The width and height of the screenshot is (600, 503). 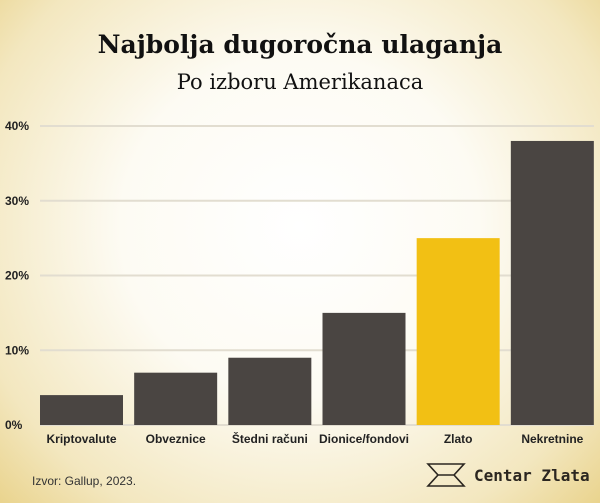 What do you see at coordinates (552, 282) in the screenshot?
I see `bar-nekretnine` at bounding box center [552, 282].